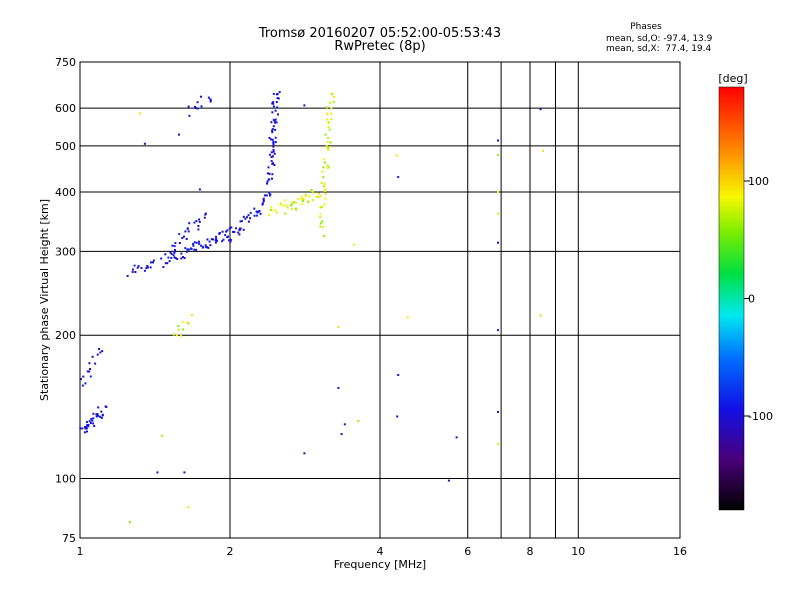 The image size is (800, 600). I want to click on y-tick-label: 75, so click(69, 538).